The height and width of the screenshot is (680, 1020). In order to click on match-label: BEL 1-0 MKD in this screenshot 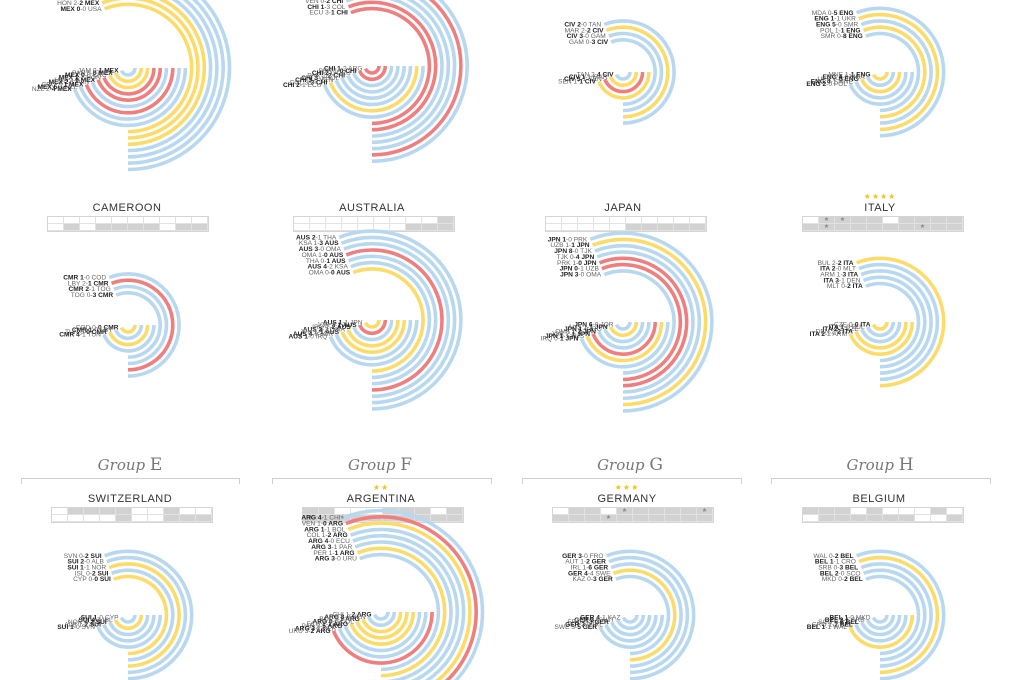, I will do `click(850, 618)`.